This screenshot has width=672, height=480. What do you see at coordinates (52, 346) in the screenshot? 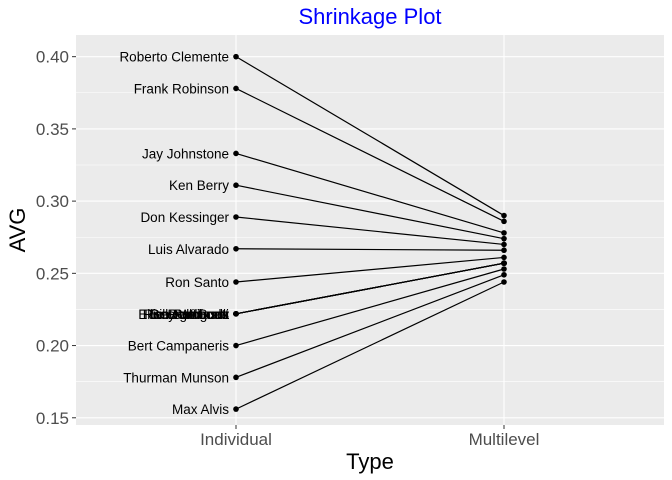
I see `y-tick-label: 0.20` at bounding box center [52, 346].